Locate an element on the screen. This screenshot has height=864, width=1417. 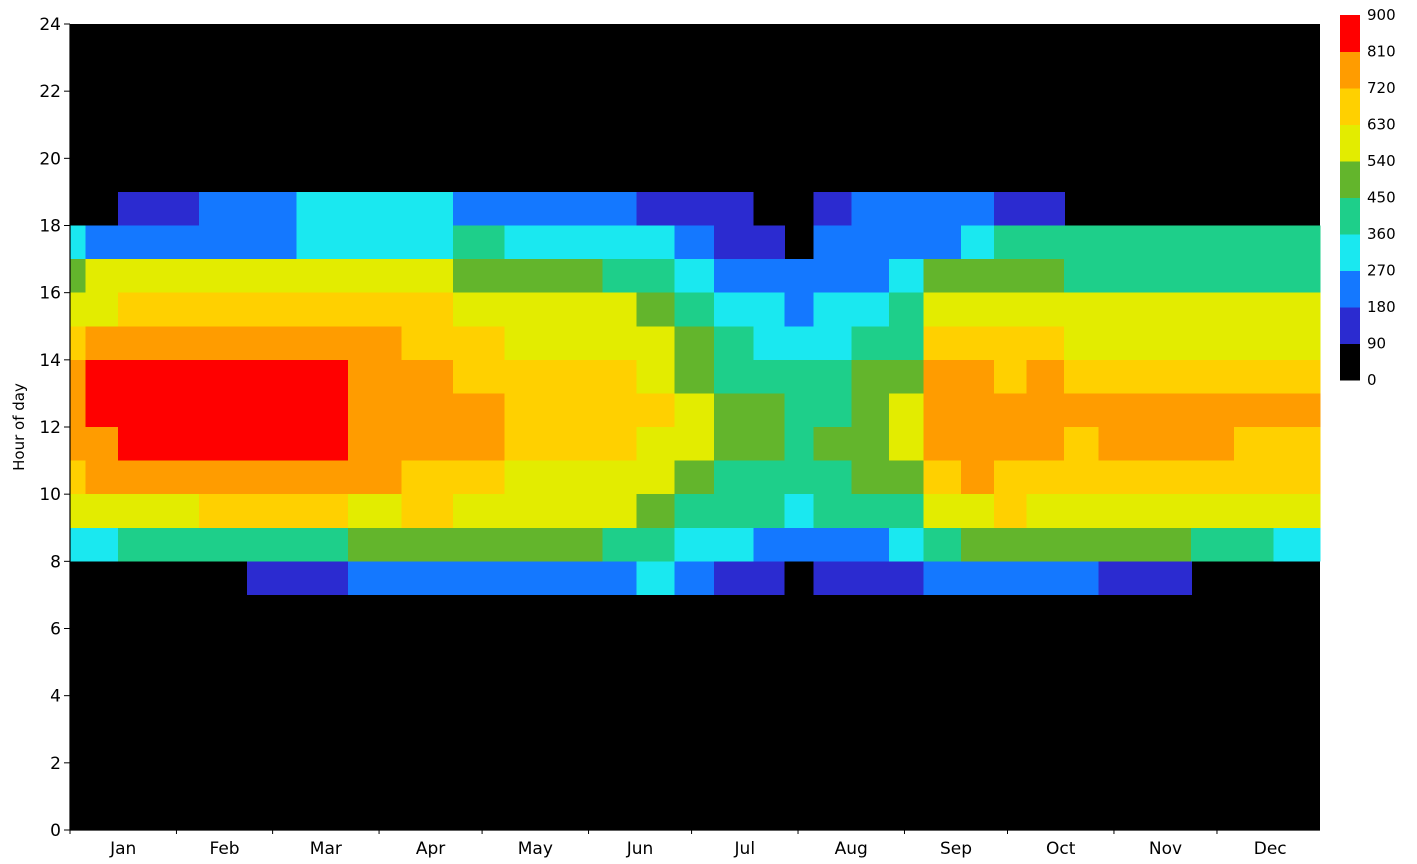
colorbar-segment is located at coordinates (1350, 362).